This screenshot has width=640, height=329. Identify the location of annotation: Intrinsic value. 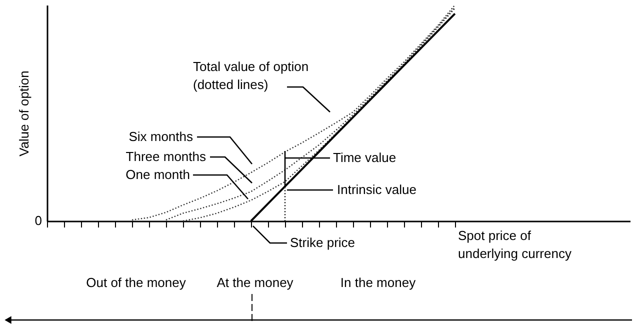
(376, 189).